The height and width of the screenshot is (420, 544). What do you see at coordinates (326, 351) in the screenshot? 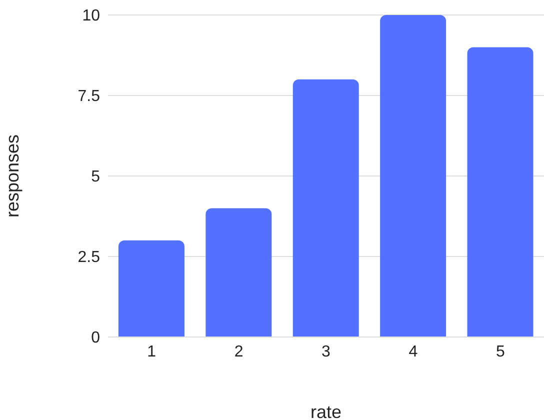
I see `x-tick-label: 3` at bounding box center [326, 351].